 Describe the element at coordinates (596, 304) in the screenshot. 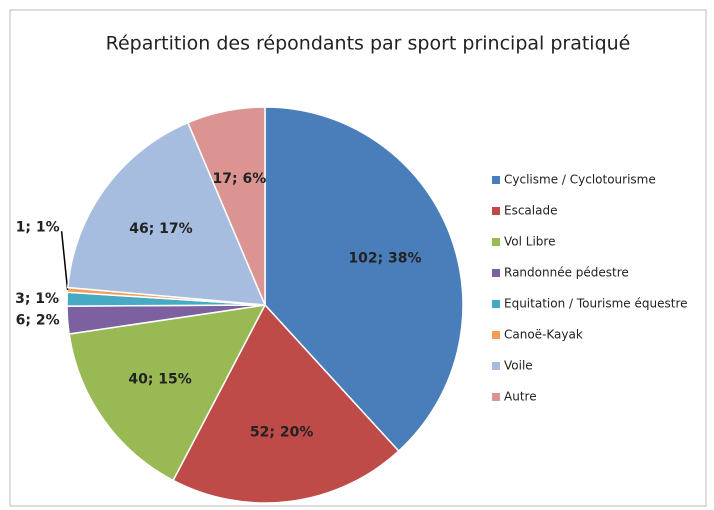

I see `legend-label: Equitation / Tourisme équestre` at that location.